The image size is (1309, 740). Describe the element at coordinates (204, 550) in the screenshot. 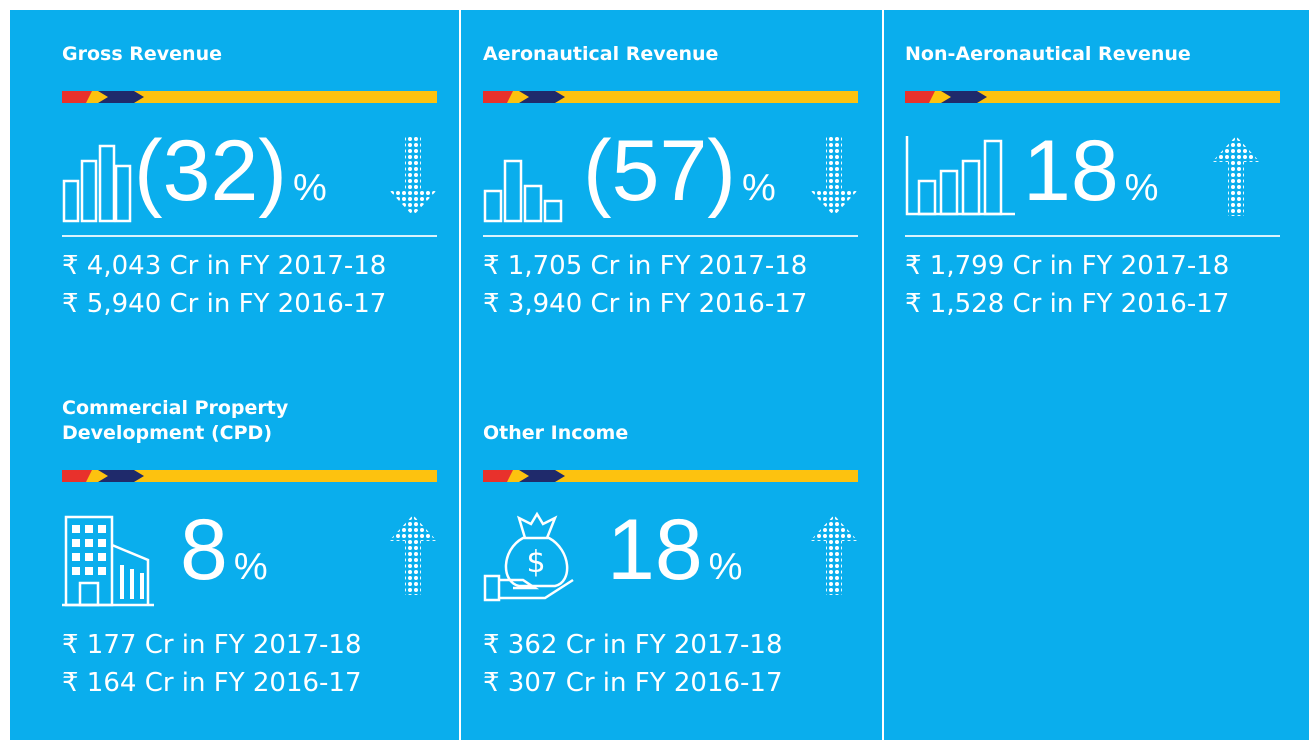

I see `change-value: 8` at that location.